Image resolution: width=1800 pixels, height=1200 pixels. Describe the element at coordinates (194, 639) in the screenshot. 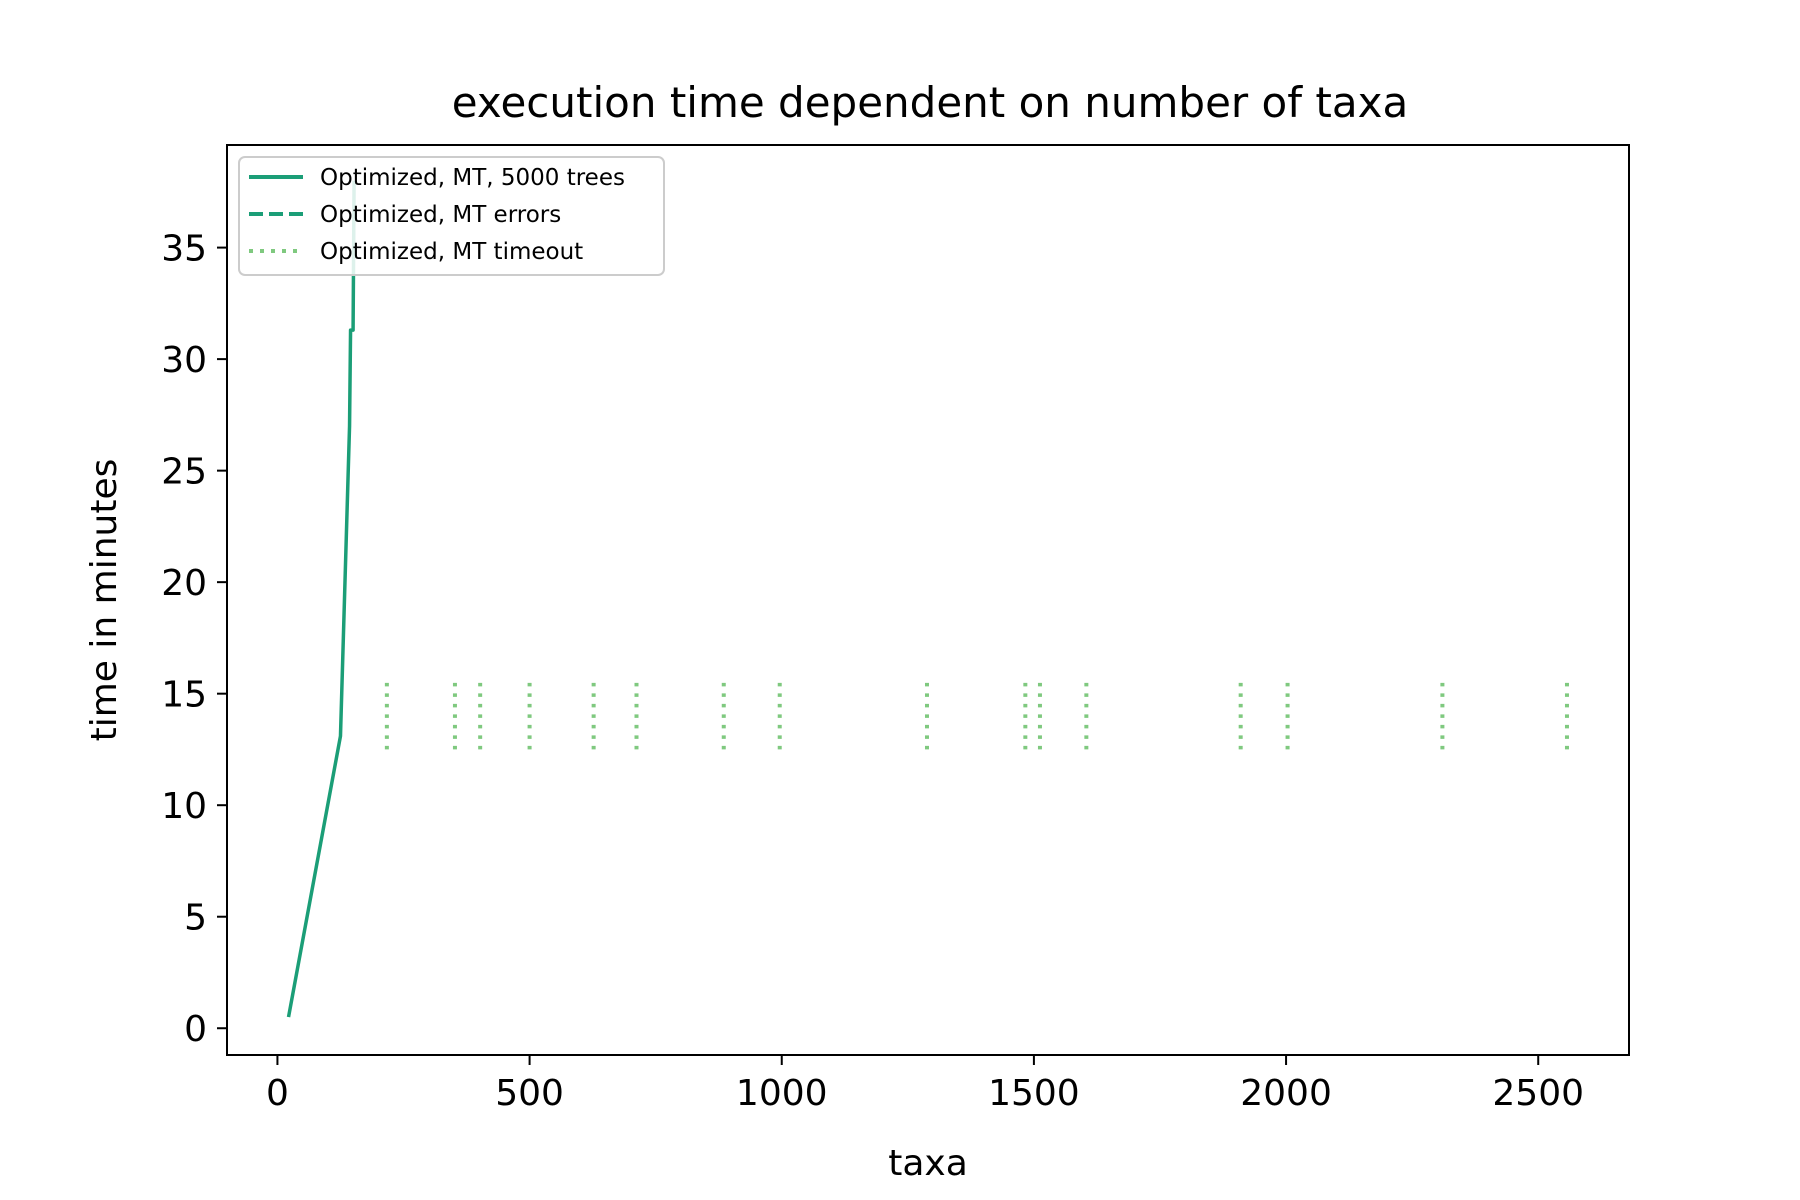

I see `y-axis: 0 5 10 15 20 25 30 35` at that location.